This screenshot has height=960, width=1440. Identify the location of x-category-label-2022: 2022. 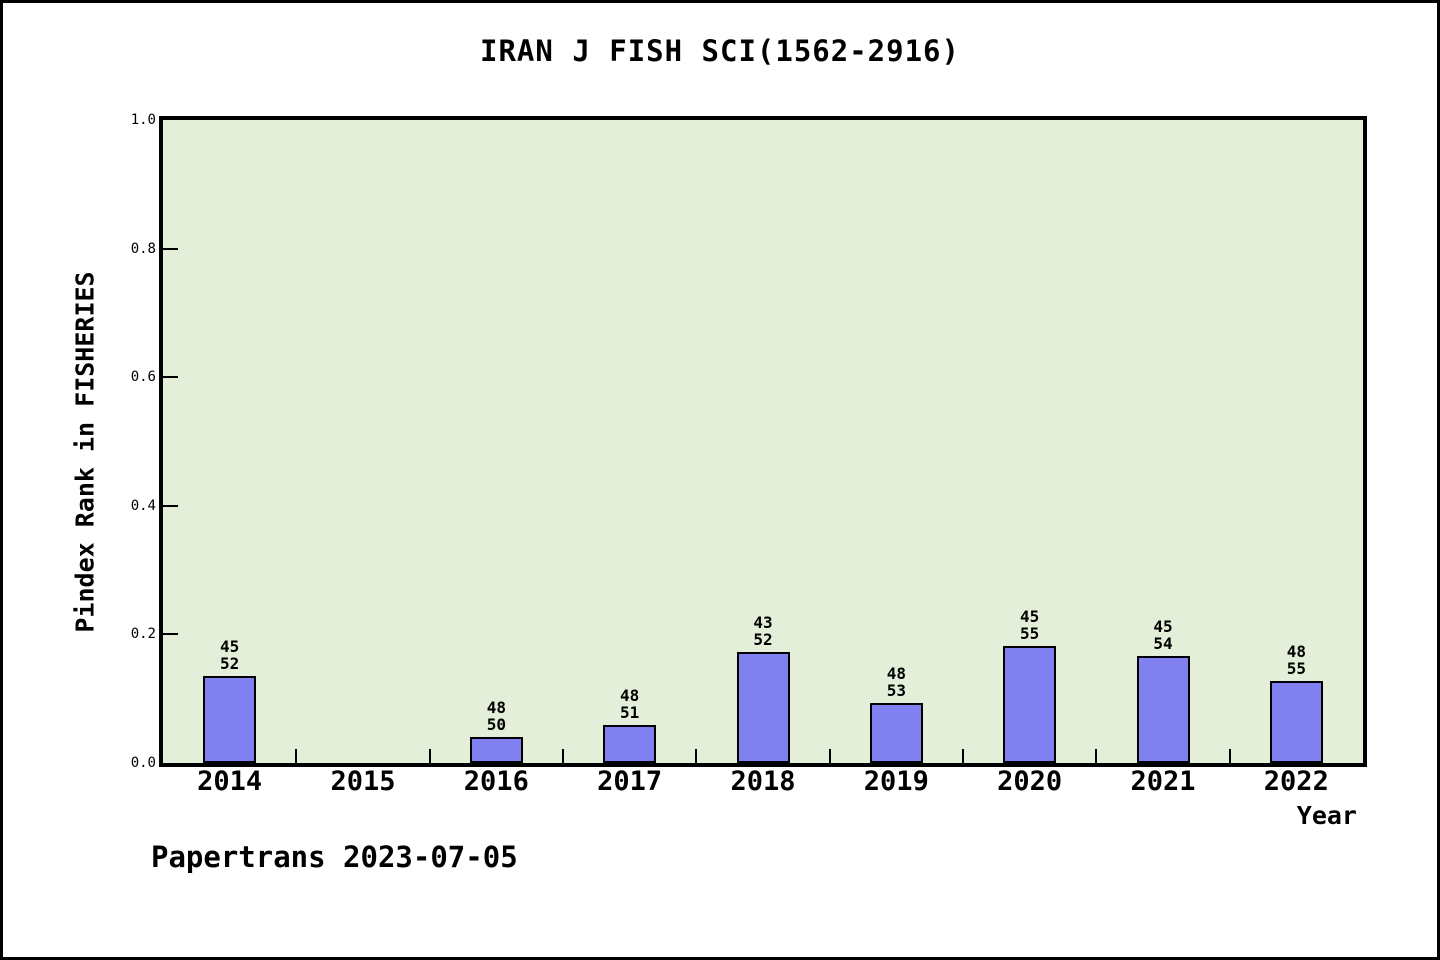
(1296, 781).